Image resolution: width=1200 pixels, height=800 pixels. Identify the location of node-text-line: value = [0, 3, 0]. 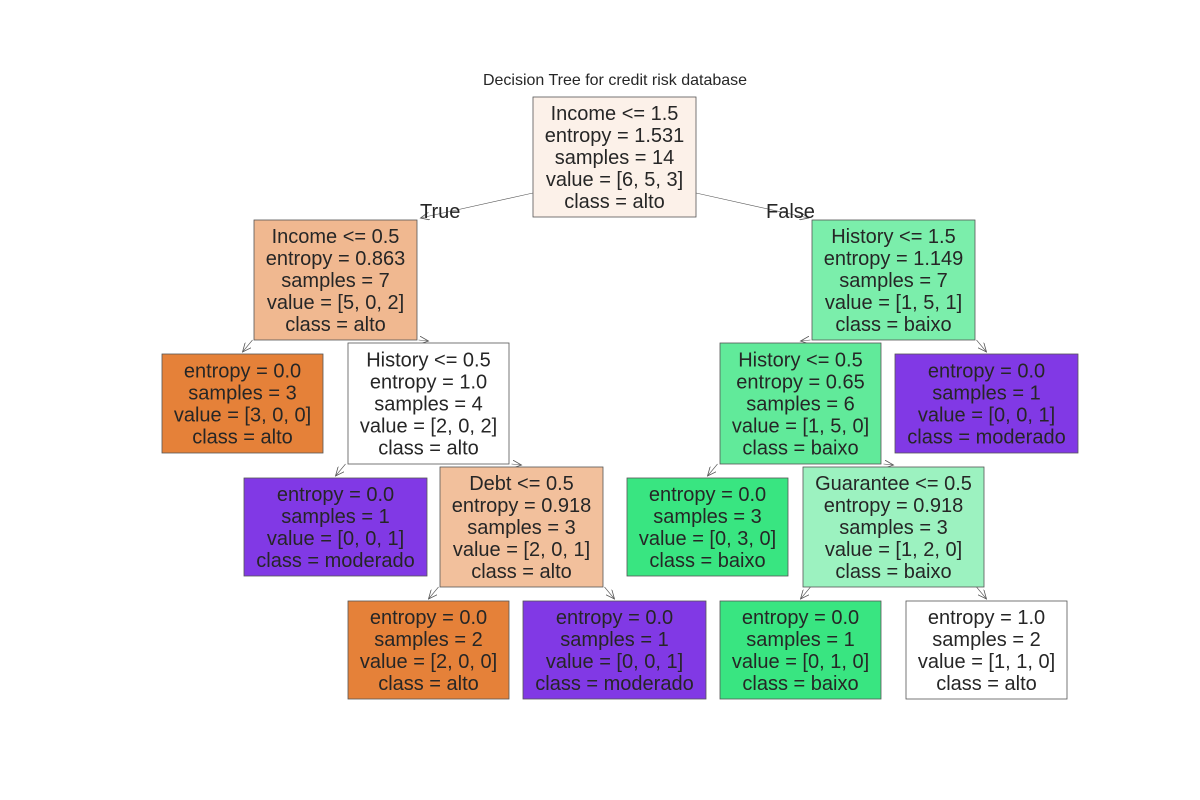
(707, 539).